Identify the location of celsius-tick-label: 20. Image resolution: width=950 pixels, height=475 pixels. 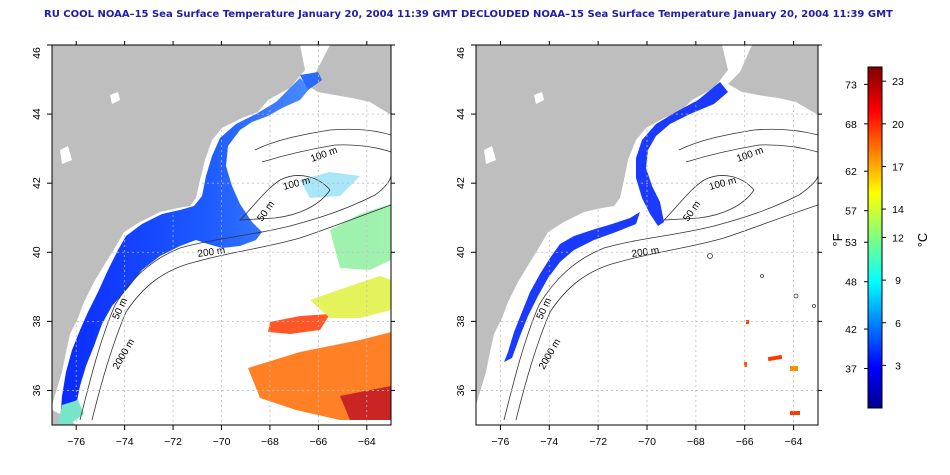
(898, 125).